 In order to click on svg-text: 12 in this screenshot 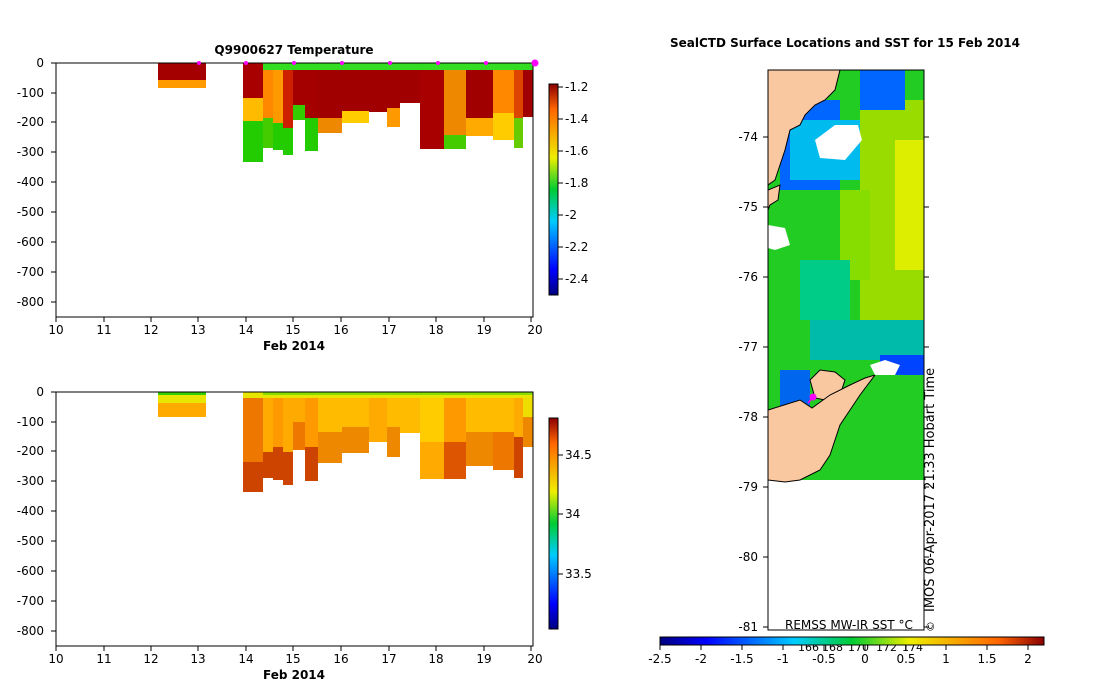, I will do `click(150, 659)`.